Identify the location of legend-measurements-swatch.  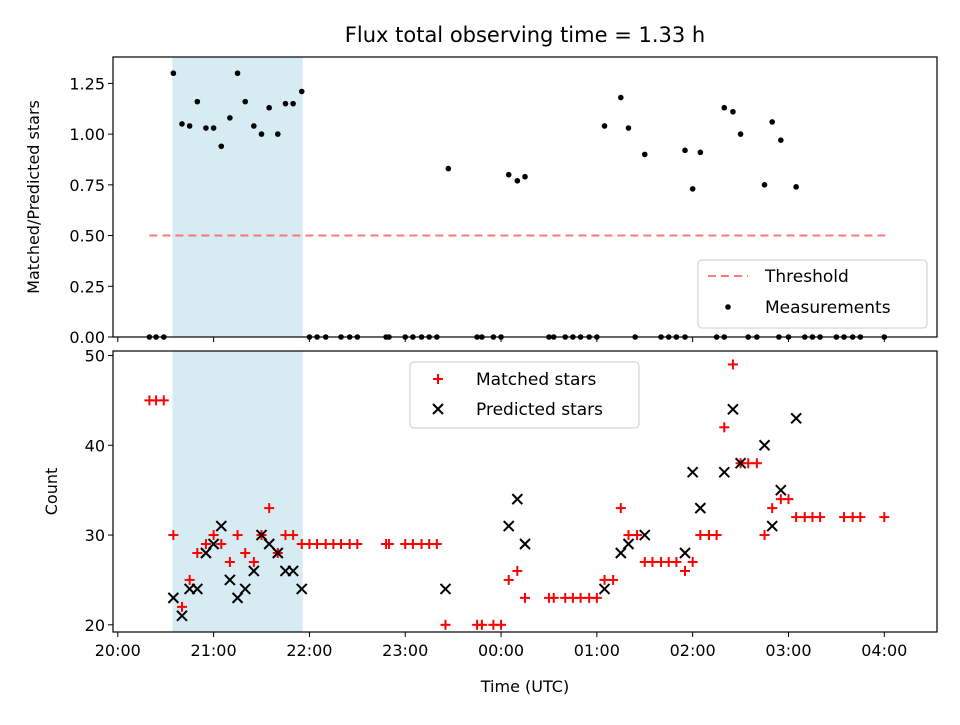
(728, 307).